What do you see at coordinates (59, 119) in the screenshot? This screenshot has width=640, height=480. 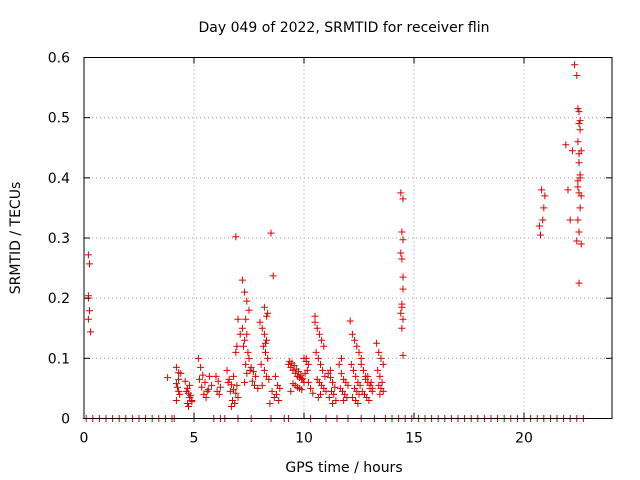 I see `y-tick-label: 0.5` at bounding box center [59, 119].